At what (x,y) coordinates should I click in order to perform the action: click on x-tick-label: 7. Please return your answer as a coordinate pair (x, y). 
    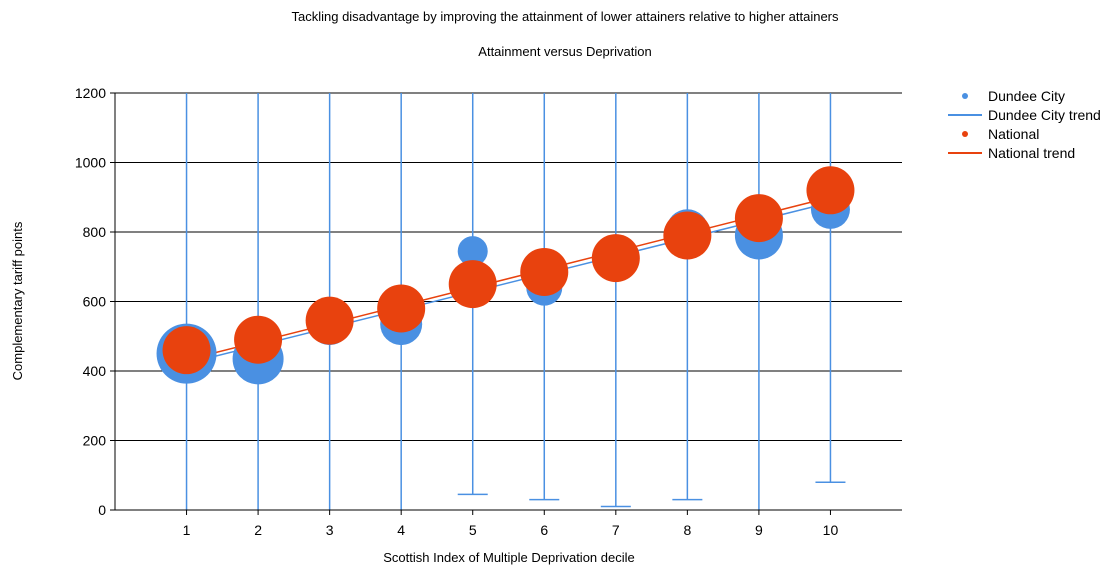
    Looking at the image, I should click on (616, 530).